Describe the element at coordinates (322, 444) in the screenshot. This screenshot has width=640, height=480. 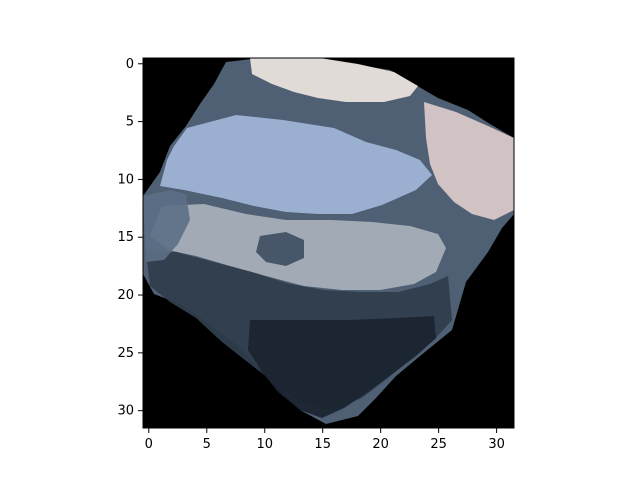
I see `x-tick-label: 15` at that location.